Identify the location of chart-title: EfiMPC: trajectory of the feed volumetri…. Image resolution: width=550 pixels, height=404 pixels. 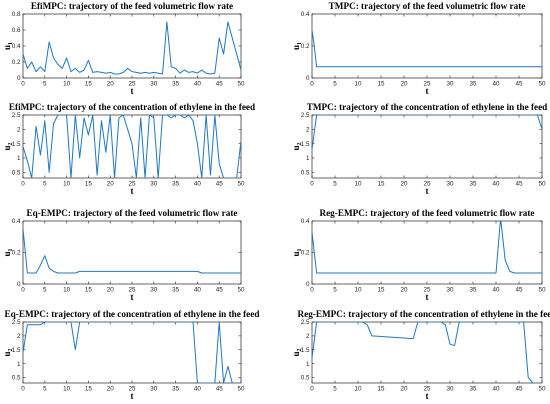
(132, 6).